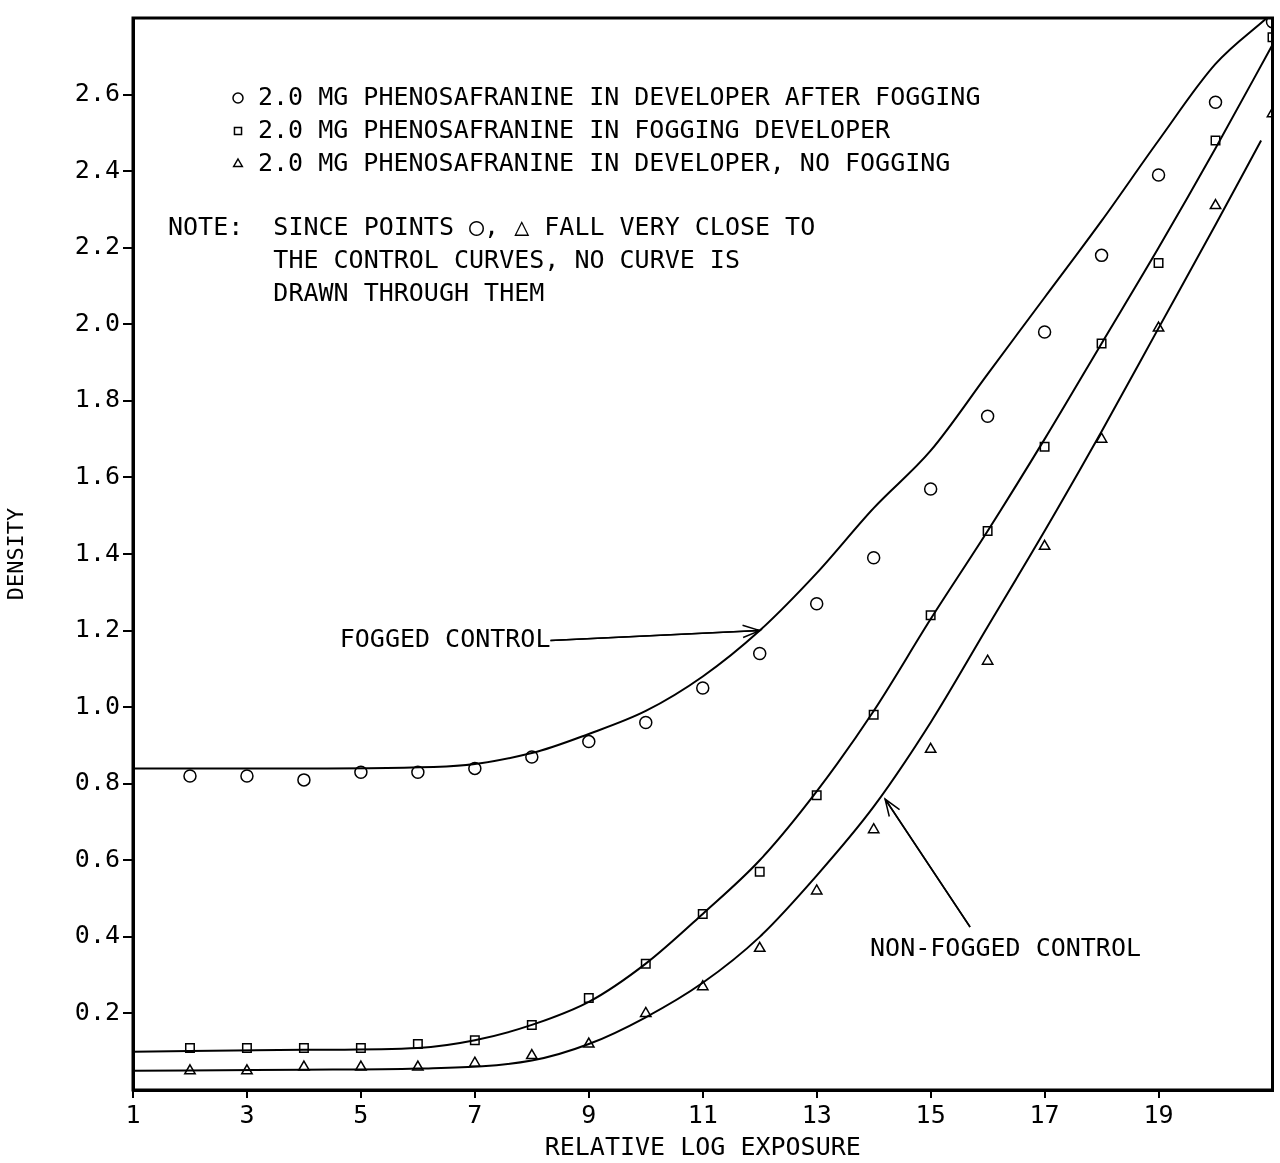 Image resolution: width=1280 pixels, height=1163 pixels. Describe the element at coordinates (930, 1114) in the screenshot. I see `x-tick-label: 15` at that location.